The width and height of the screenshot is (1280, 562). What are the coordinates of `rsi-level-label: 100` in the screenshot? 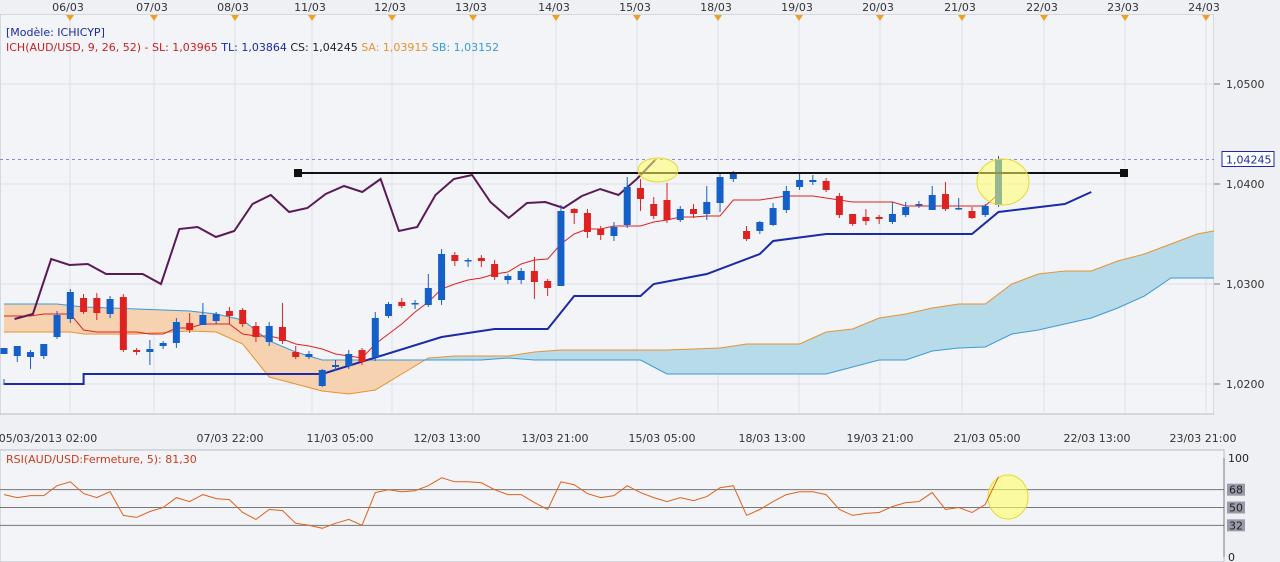 It's located at (1238, 458).